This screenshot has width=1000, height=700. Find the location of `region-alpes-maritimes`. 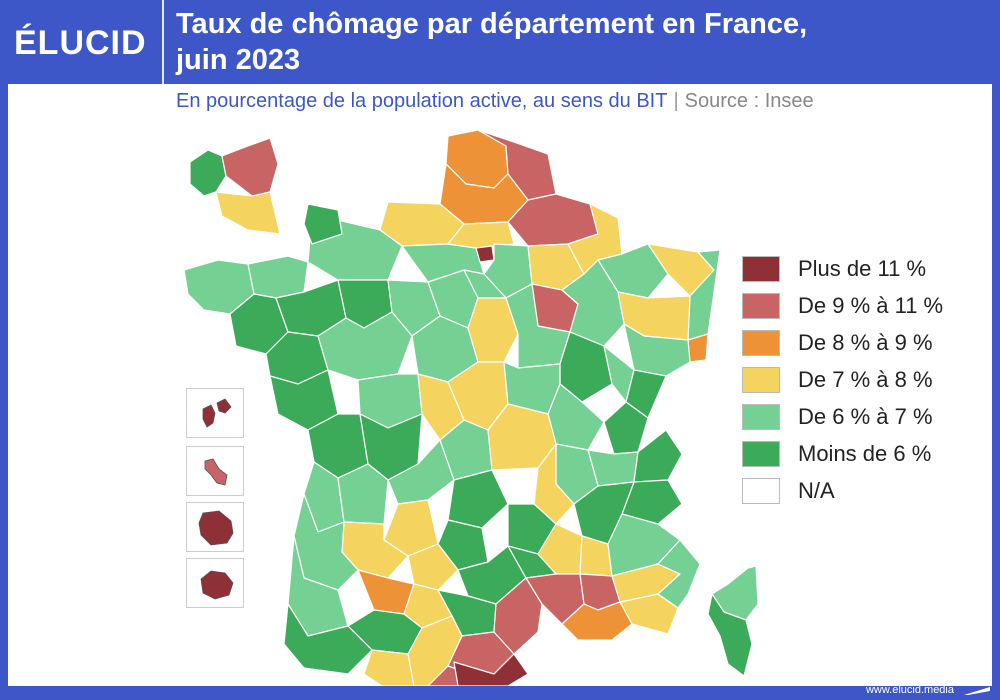

region-alpes-maritimes is located at coordinates (679, 574).